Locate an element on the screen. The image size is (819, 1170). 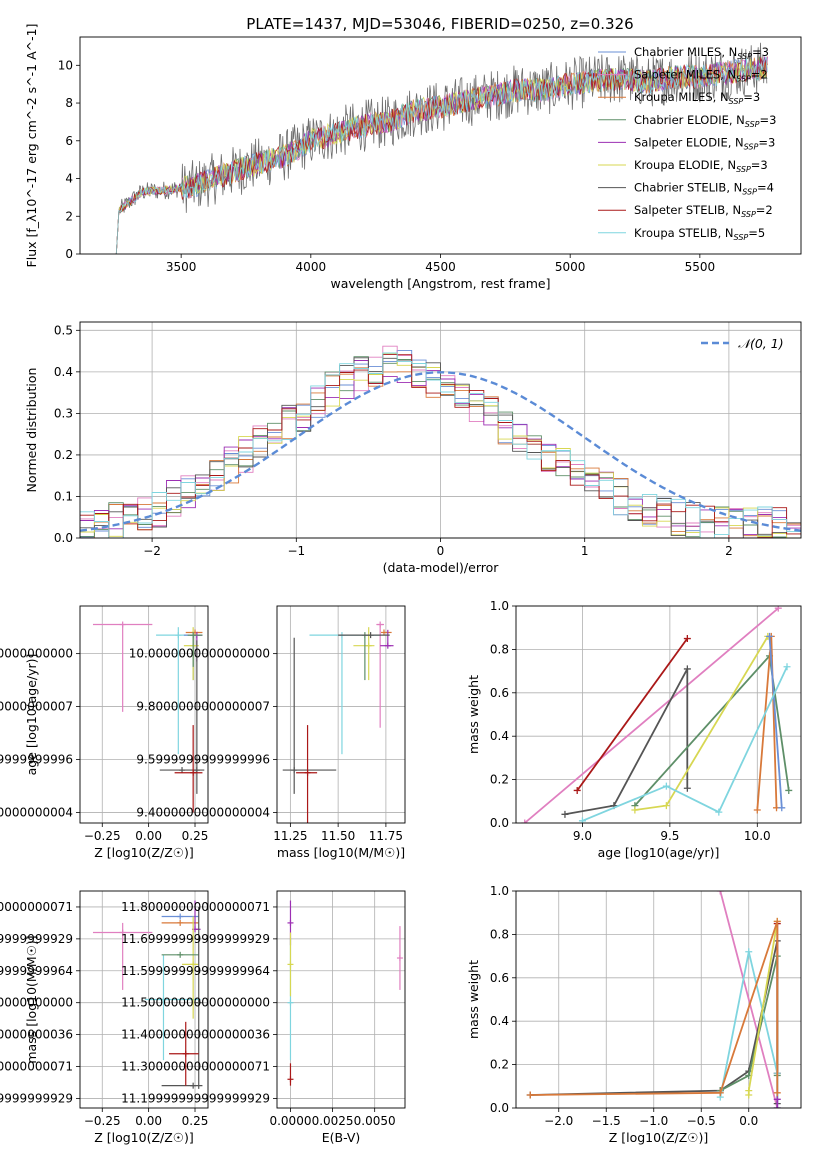
x-tick-label: −0.25 is located at coordinates (102, 836).